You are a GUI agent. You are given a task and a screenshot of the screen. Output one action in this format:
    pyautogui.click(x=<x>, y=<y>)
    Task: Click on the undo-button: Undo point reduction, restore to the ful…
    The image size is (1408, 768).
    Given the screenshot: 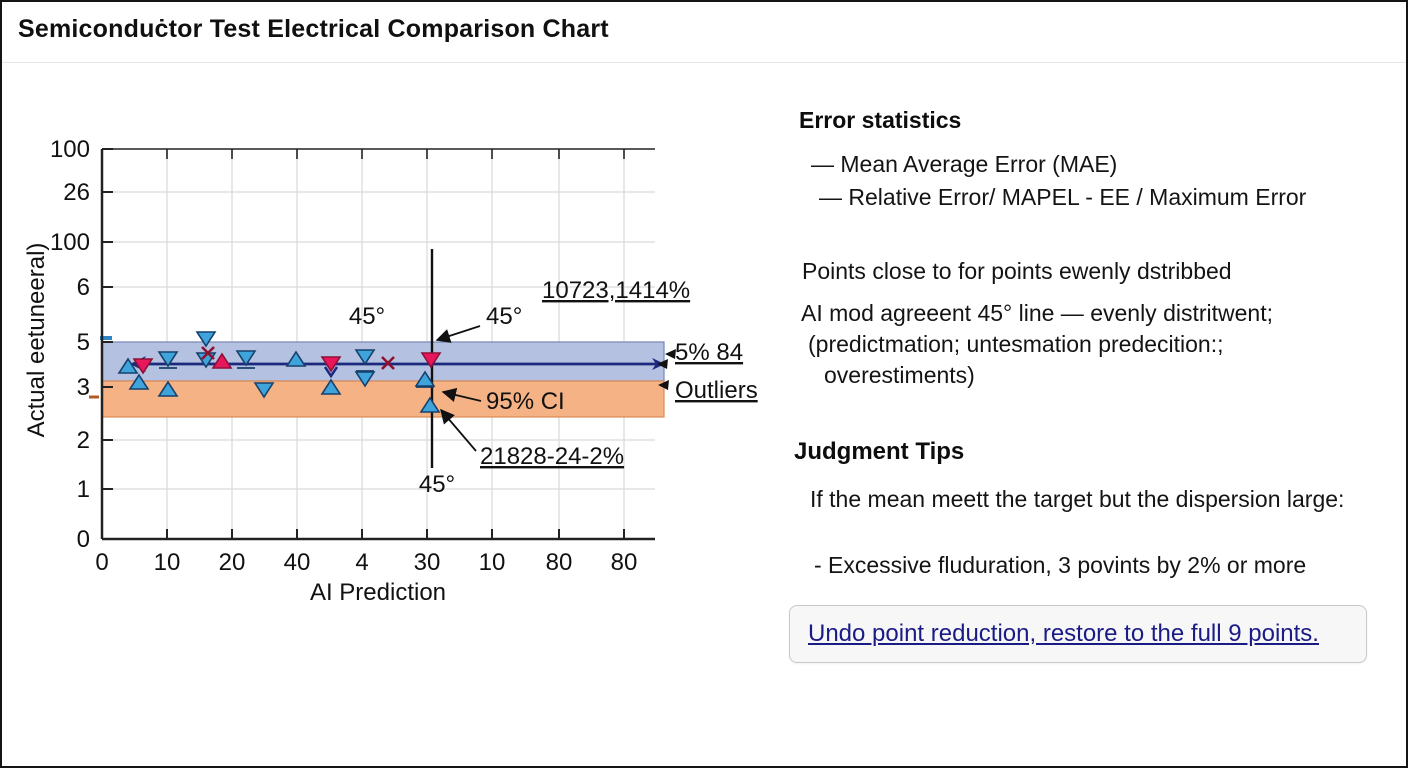 What is the action you would take?
    pyautogui.click(x=1078, y=634)
    